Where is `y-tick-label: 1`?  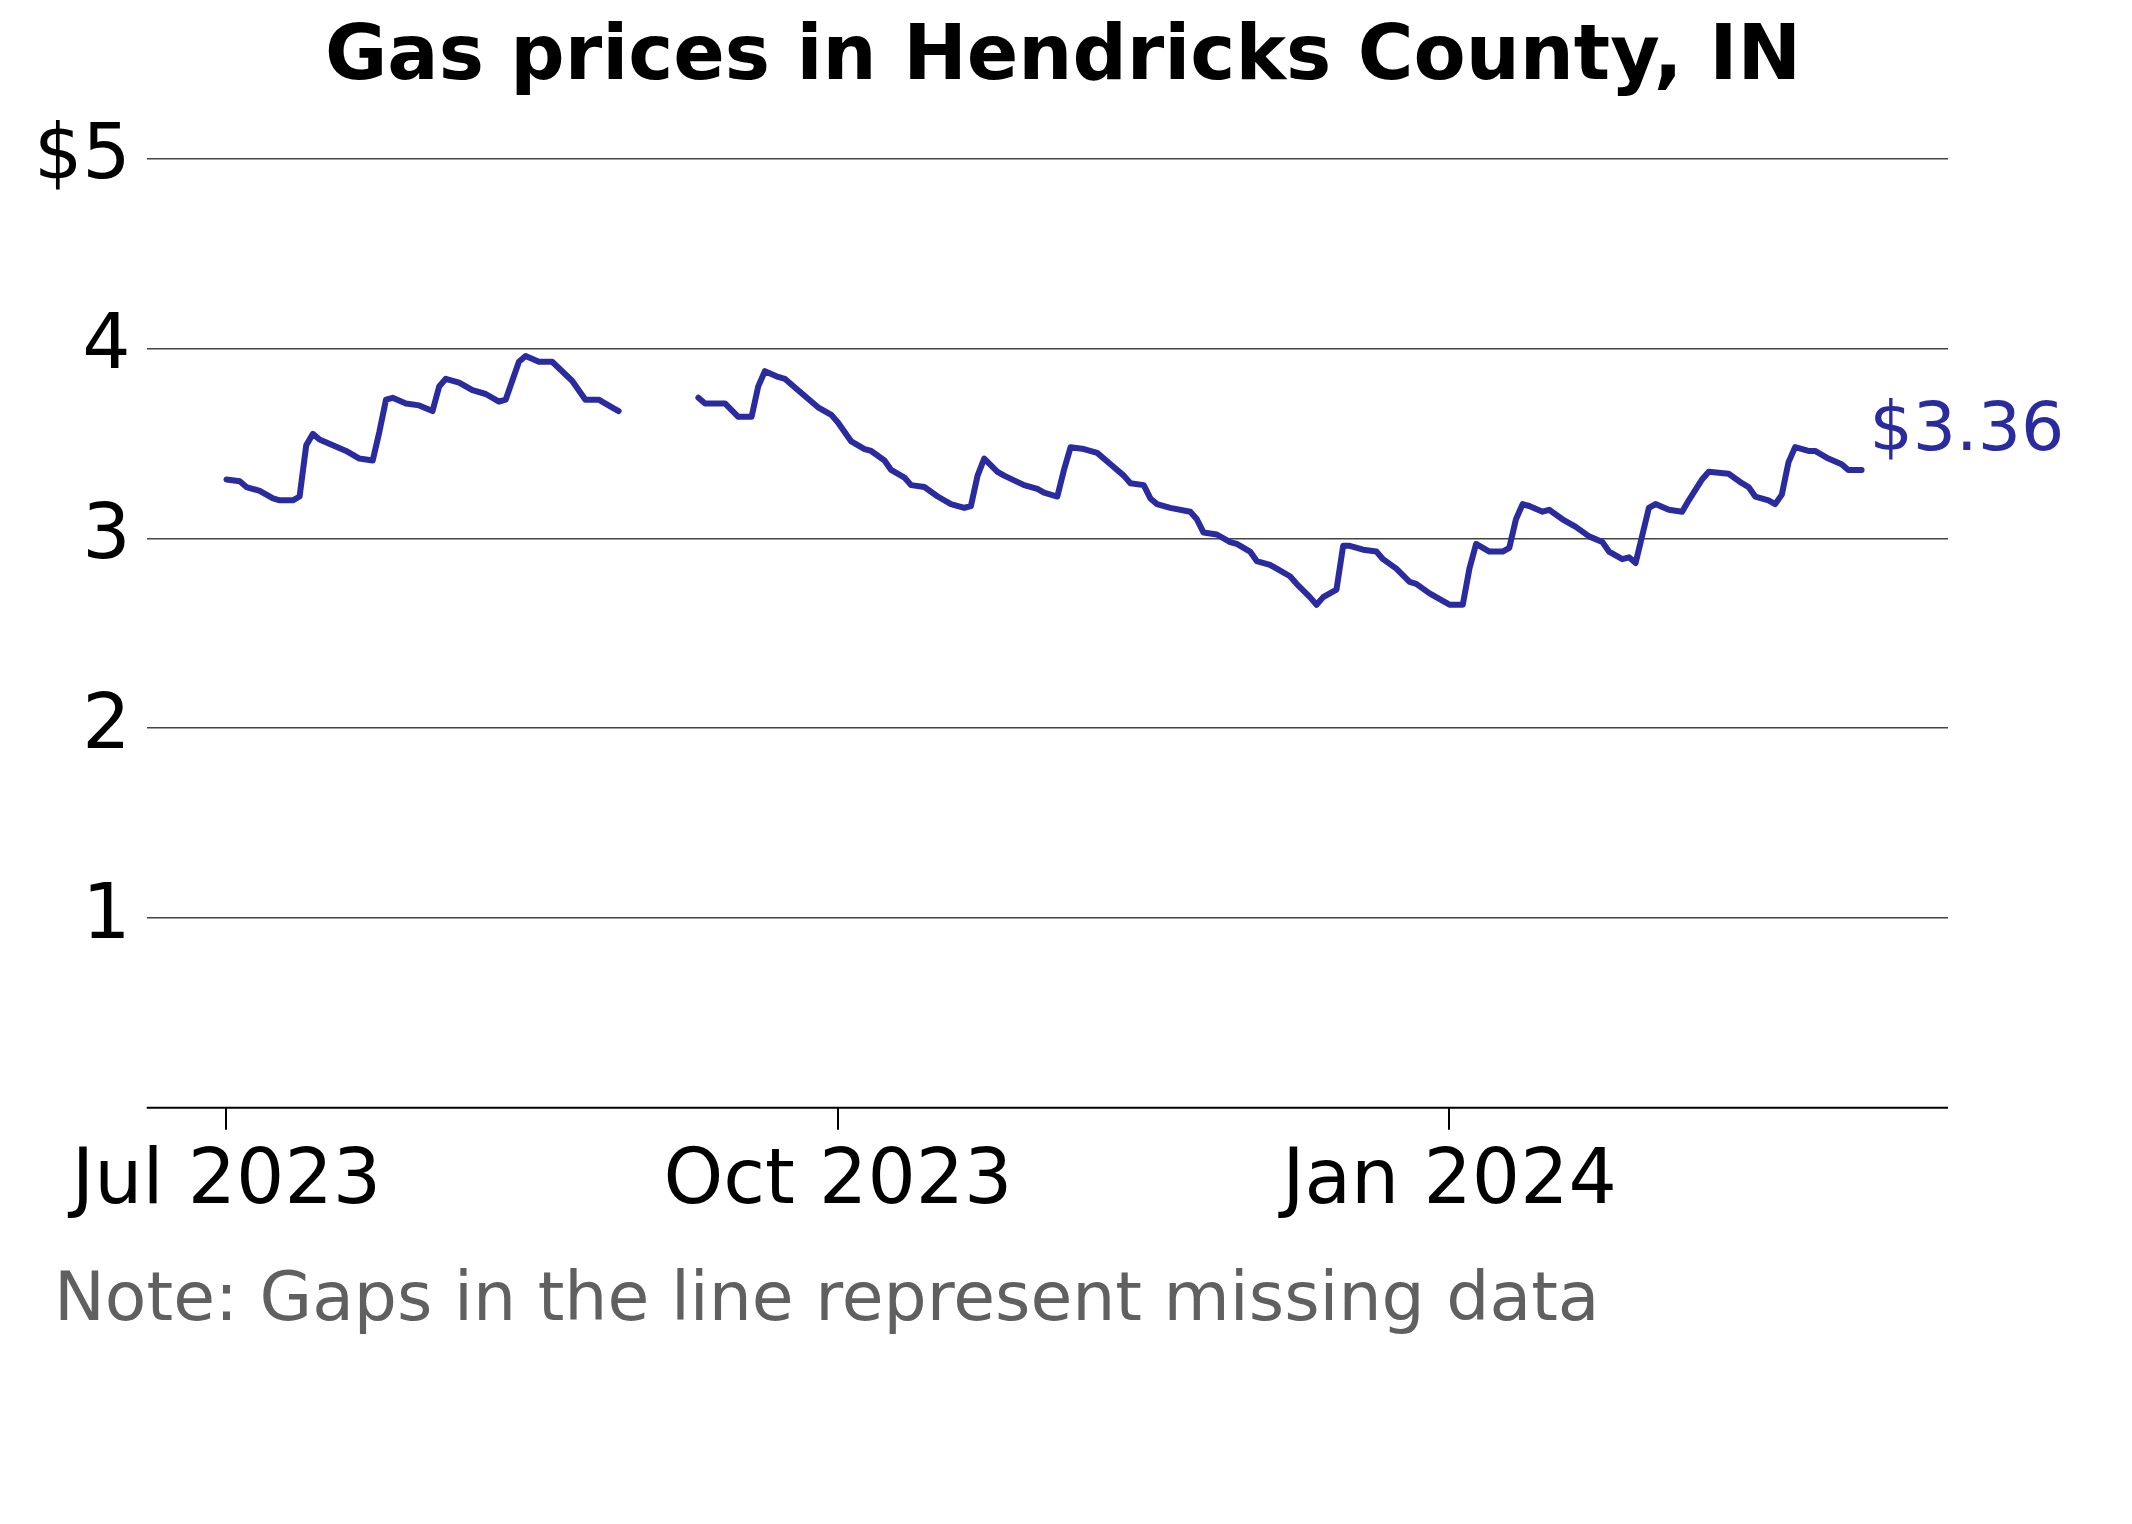 y-tick-label: 1 is located at coordinates (106, 911).